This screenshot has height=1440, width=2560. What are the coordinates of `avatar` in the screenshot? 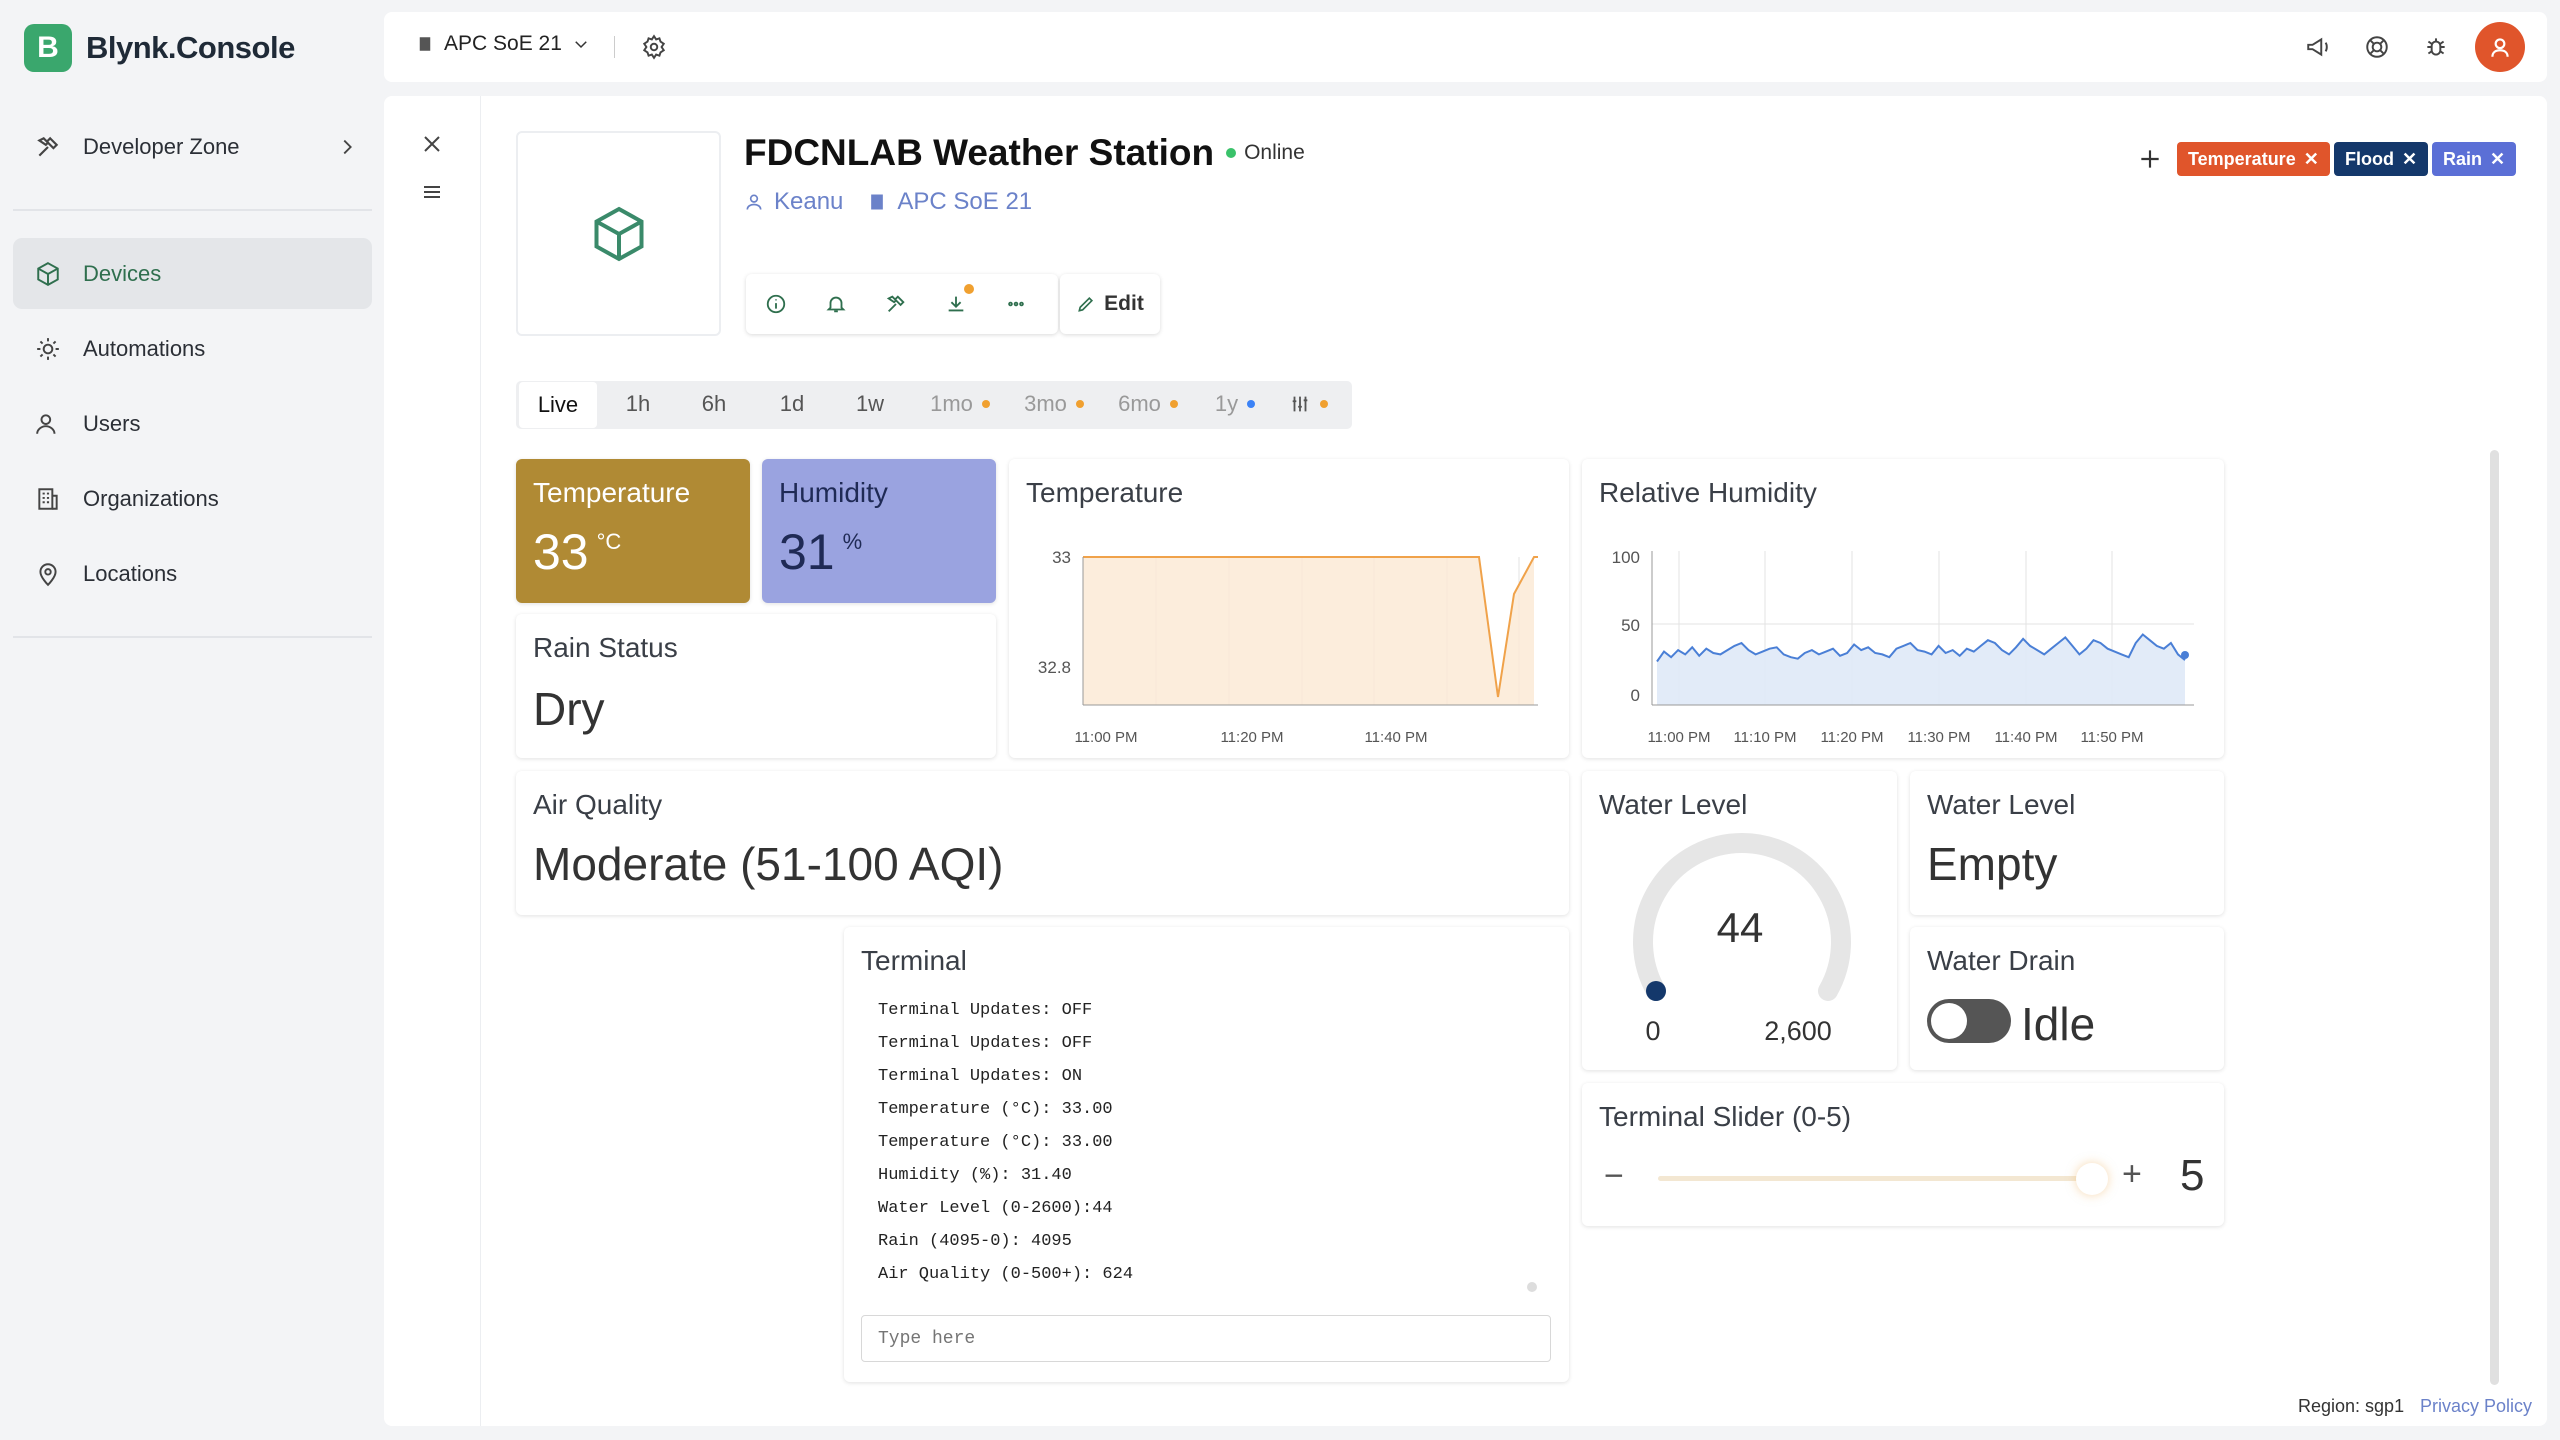 It's located at (2500, 47).